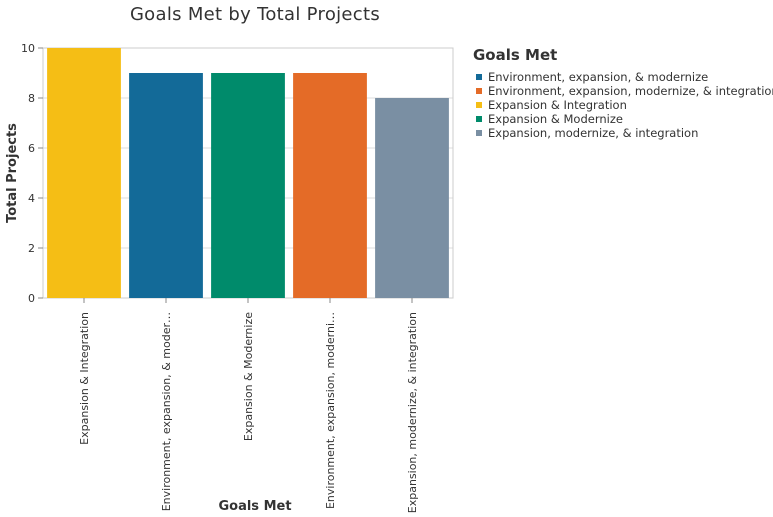  Describe the element at coordinates (31, 98) in the screenshot. I see `y-tick-label-4: 8` at that location.